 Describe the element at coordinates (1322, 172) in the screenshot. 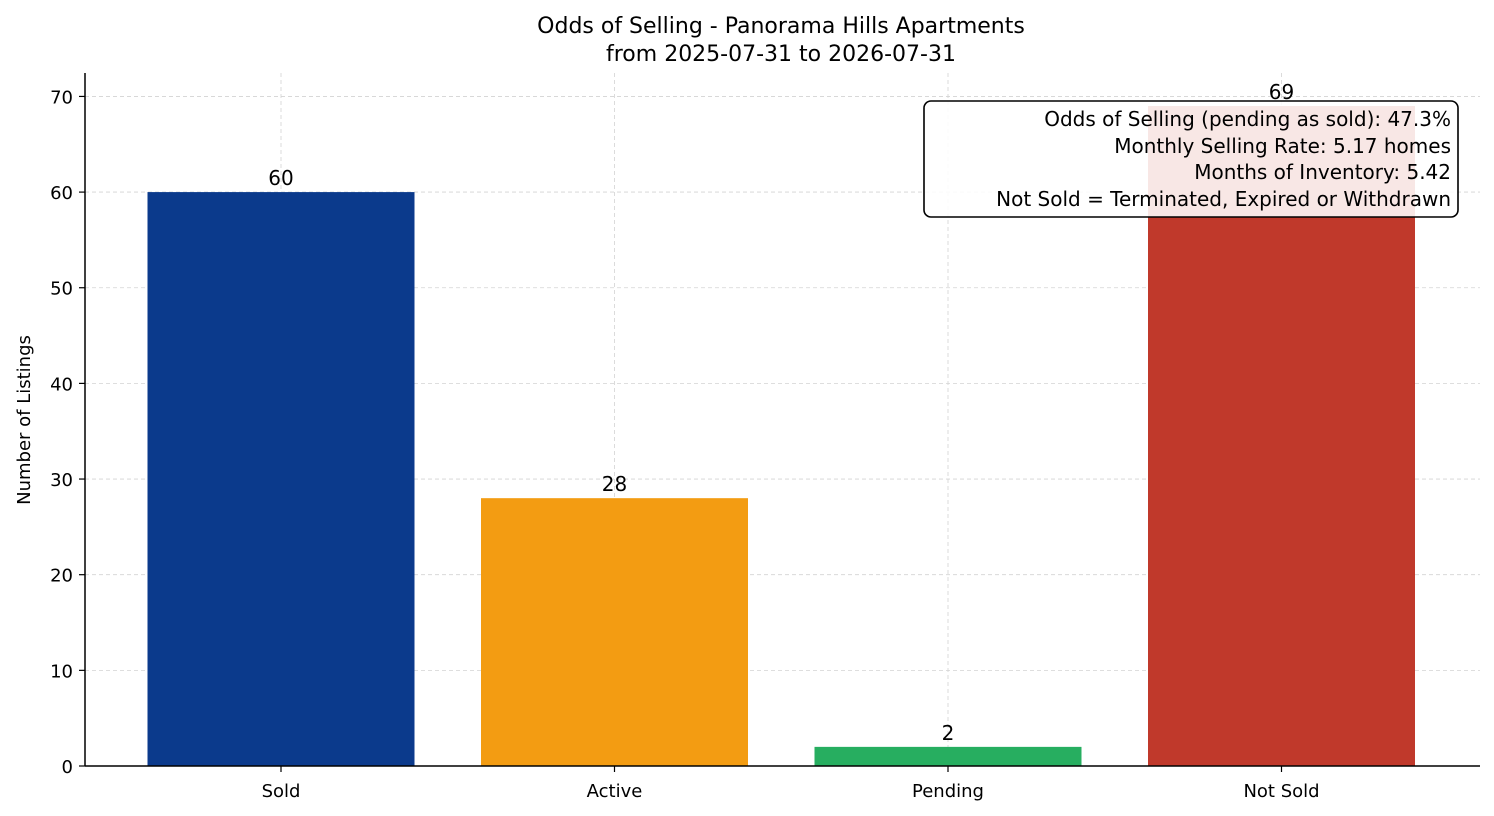

I see `annotation-line-inventory: Months of Inventory: 5.42` at that location.